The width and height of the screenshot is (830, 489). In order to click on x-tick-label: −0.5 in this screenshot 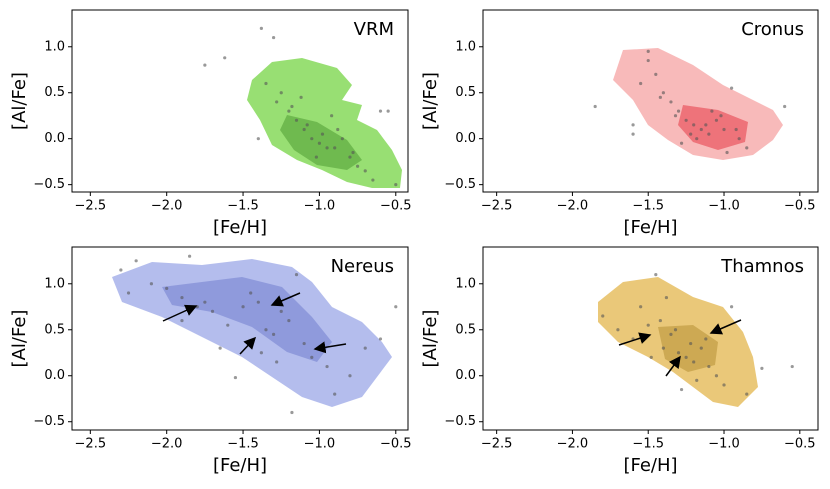, I will do `click(396, 206)`.